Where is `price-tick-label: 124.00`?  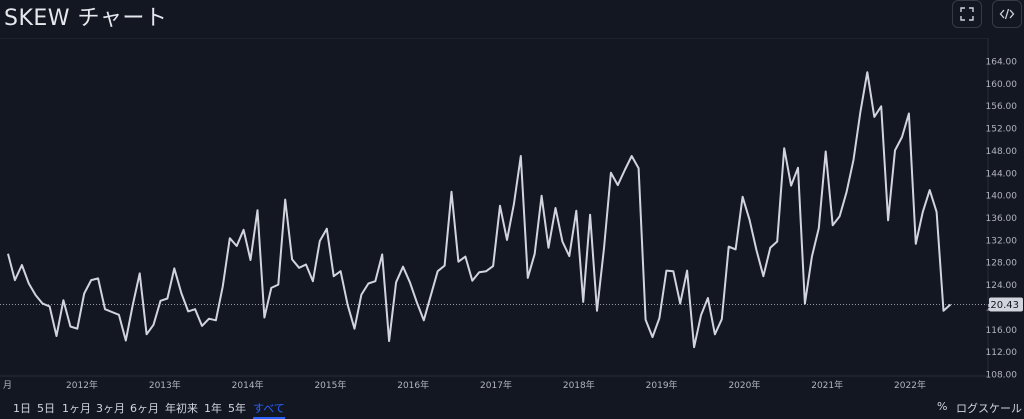 price-tick-label: 124.00 is located at coordinates (1002, 286).